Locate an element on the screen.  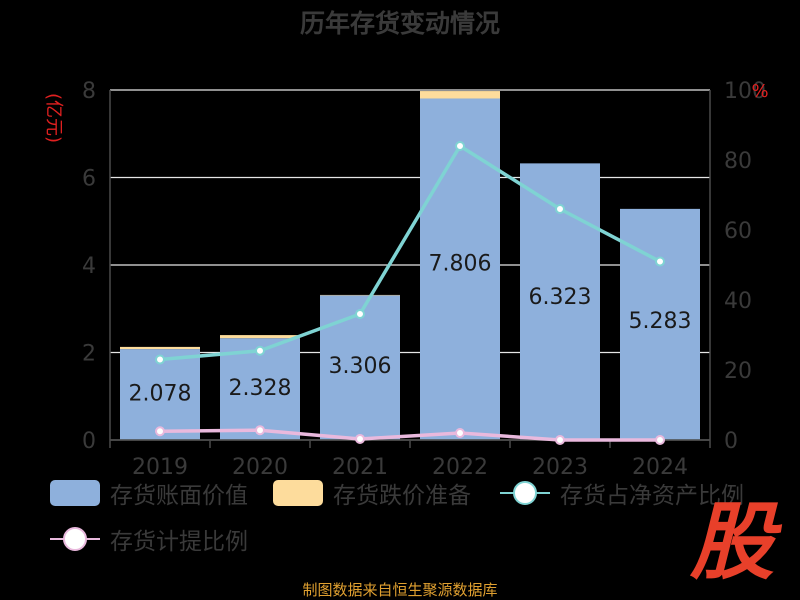
source-footer: 制图数据来自恒生聚源数据库 is located at coordinates (400, 590).